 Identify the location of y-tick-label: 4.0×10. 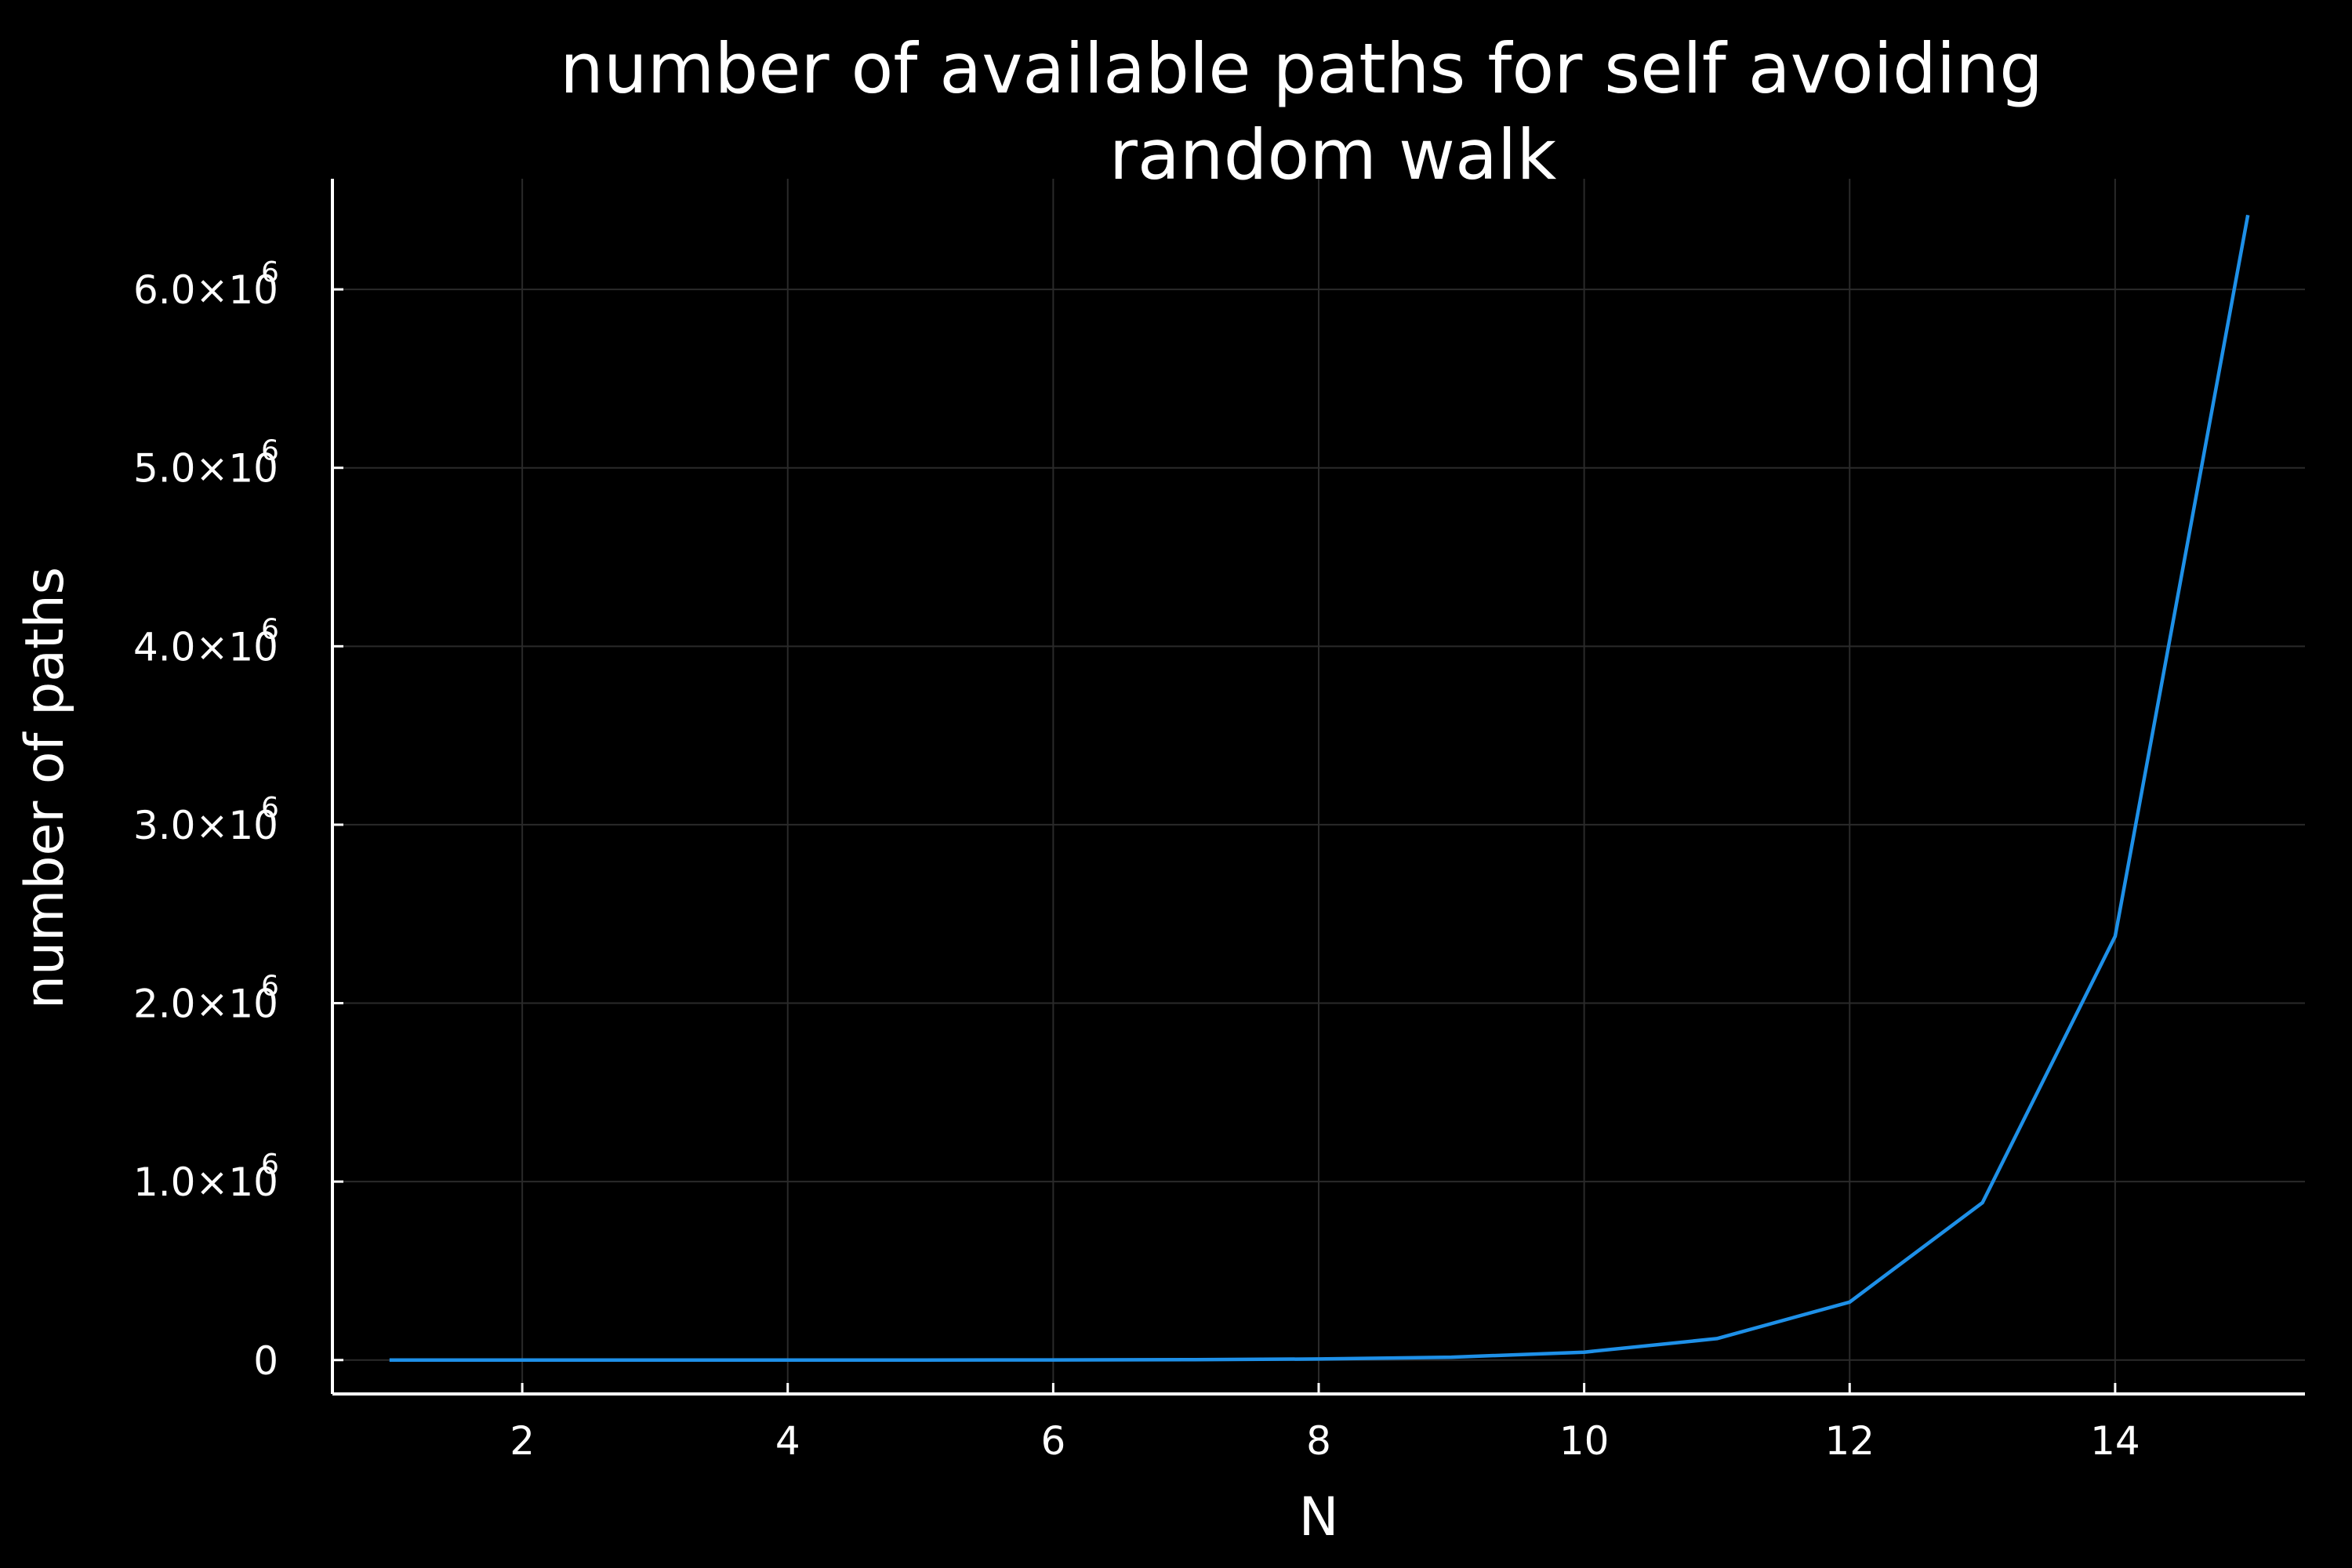
(205, 647).